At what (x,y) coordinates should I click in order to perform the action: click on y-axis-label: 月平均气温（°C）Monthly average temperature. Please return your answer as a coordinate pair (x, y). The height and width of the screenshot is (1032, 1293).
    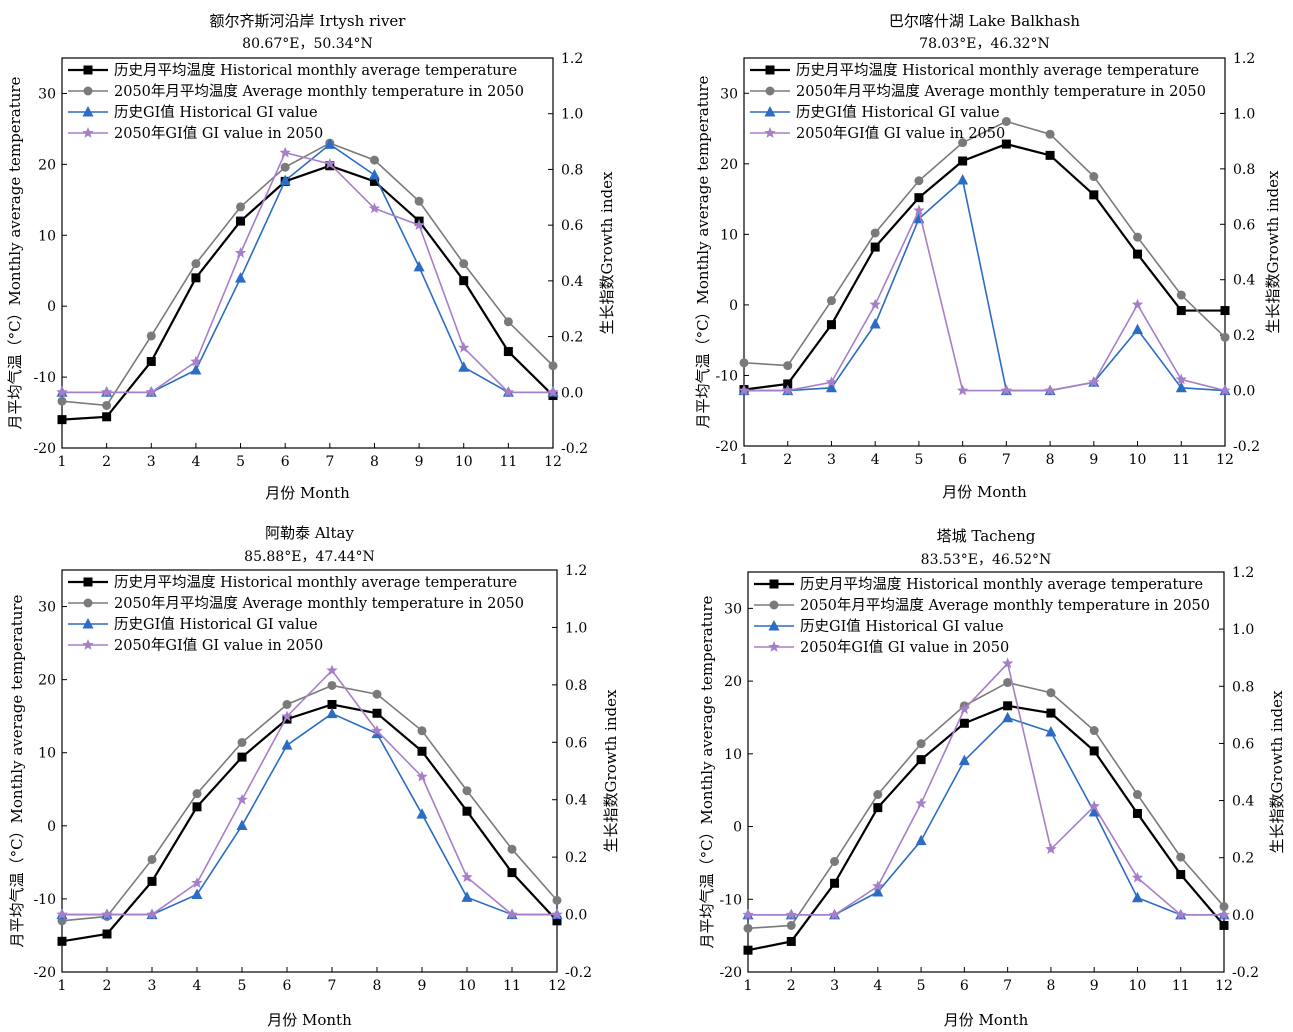
    Looking at the image, I should click on (703, 251).